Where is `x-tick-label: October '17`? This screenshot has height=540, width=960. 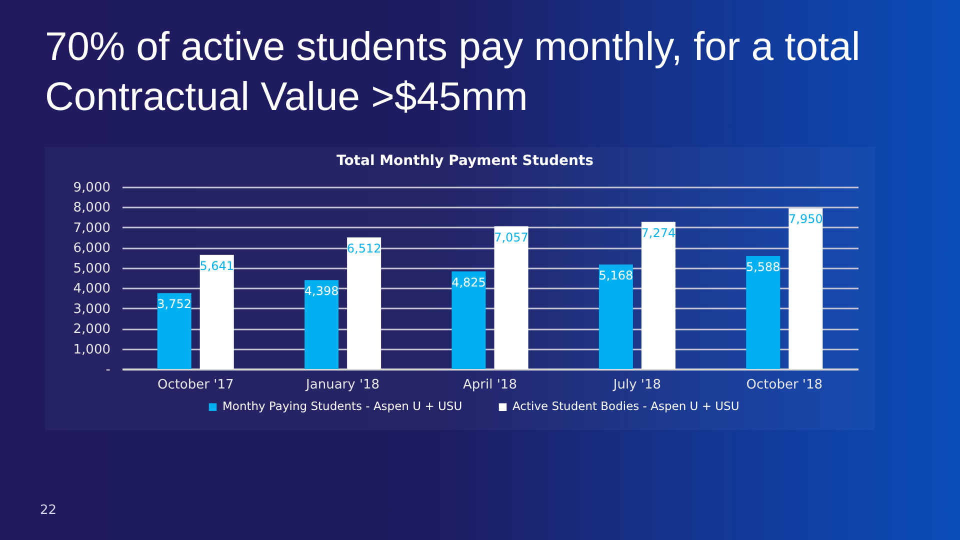
x-tick-label: October '17 is located at coordinates (195, 385).